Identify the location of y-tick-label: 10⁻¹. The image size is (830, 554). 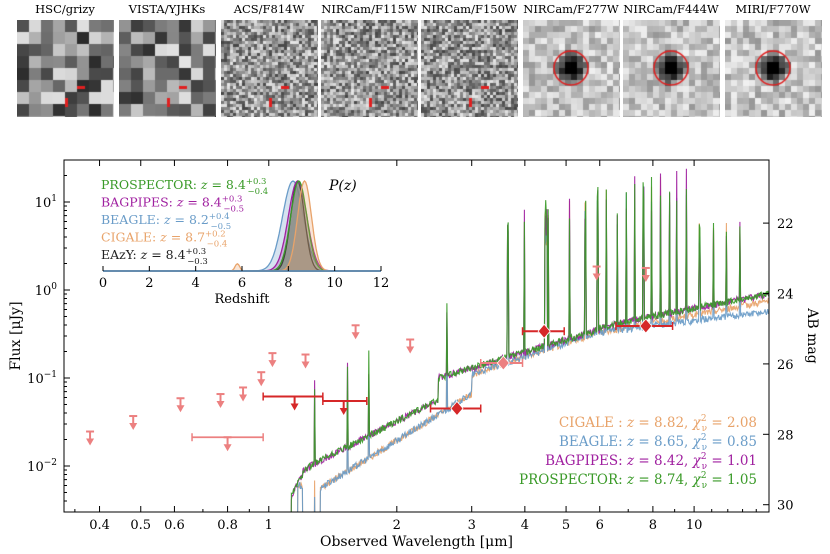
(42, 378).